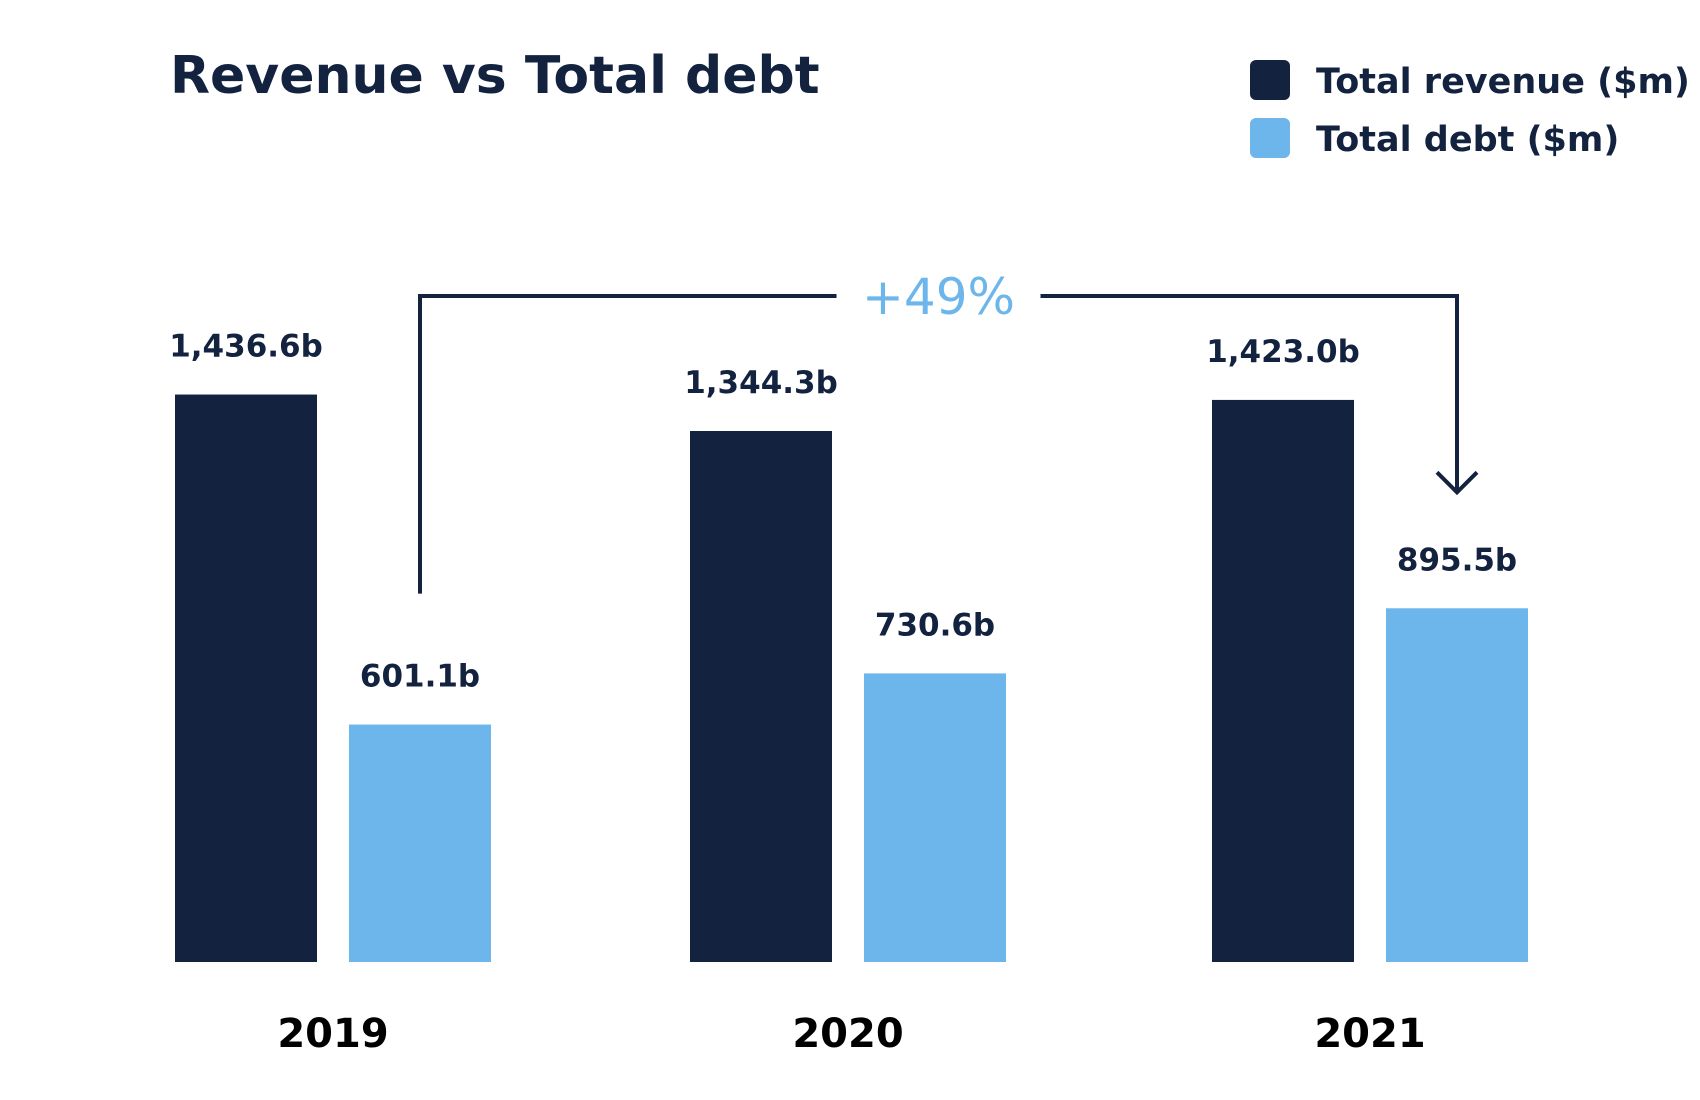  I want to click on legend-label-revenue: Total revenue ($m), so click(1503, 82).